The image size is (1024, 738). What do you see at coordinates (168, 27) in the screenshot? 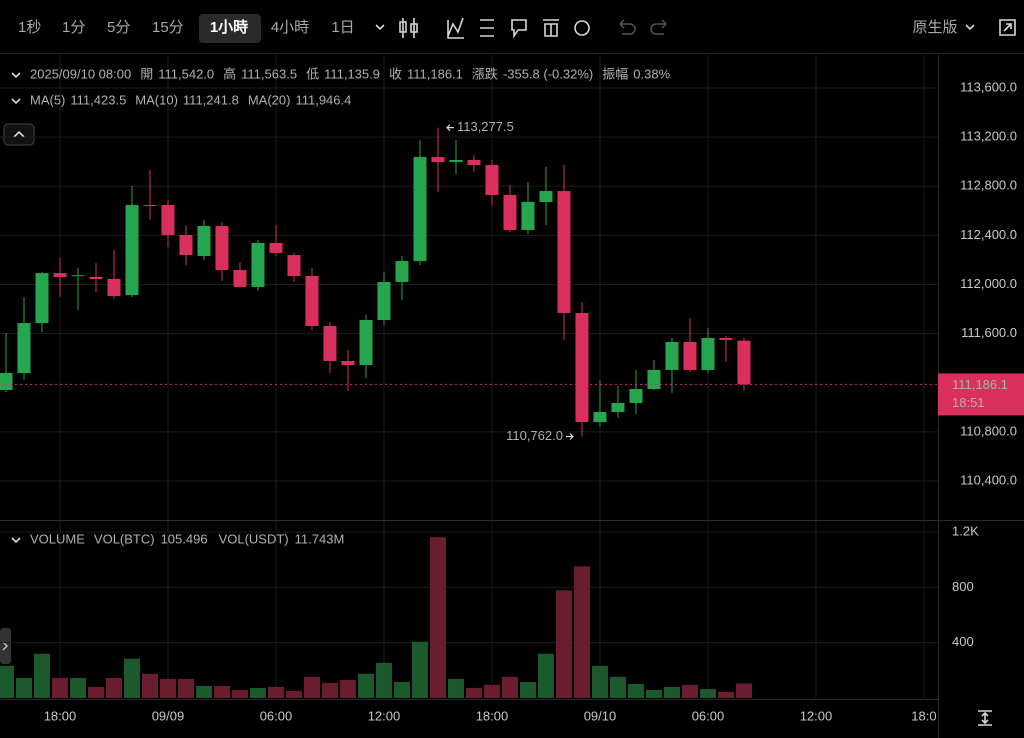
I see `interval-button: 15分` at bounding box center [168, 27].